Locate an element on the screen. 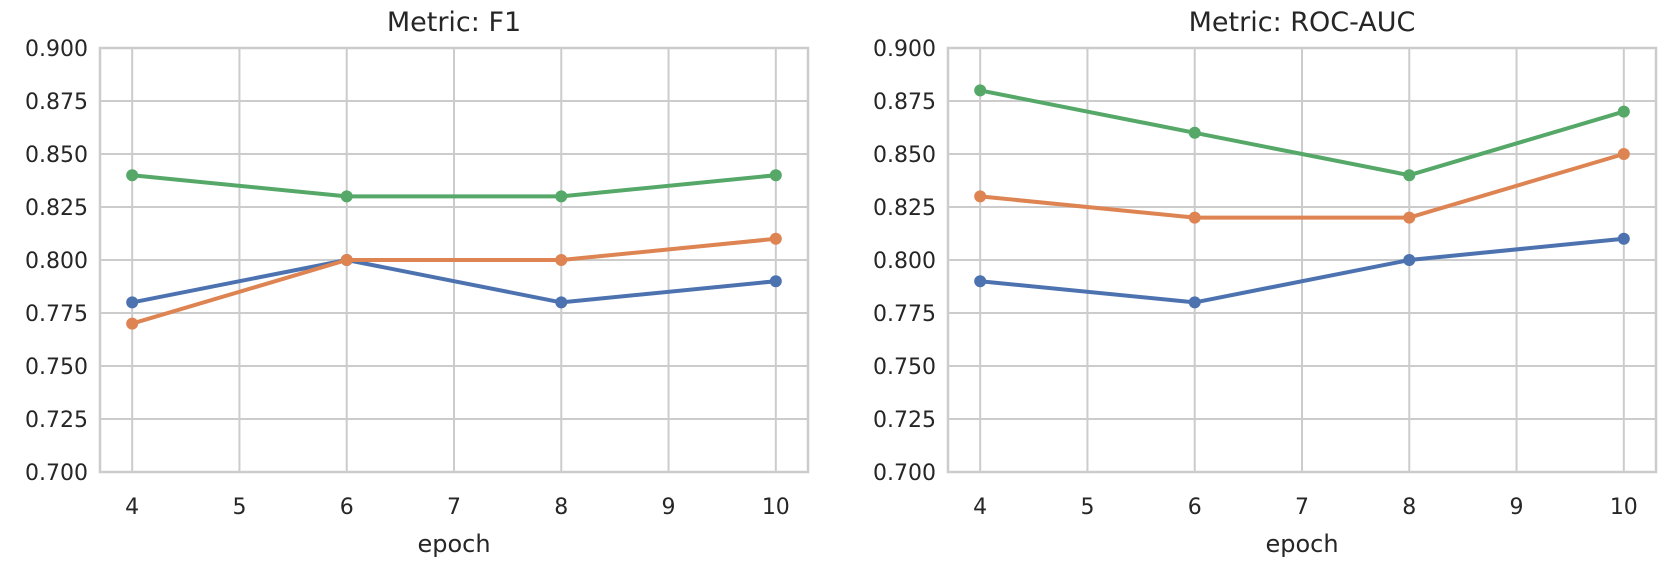 Image resolution: width=1673 pixels, height=565 pixels. chart-title: Metric: F1 is located at coordinates (454, 22).